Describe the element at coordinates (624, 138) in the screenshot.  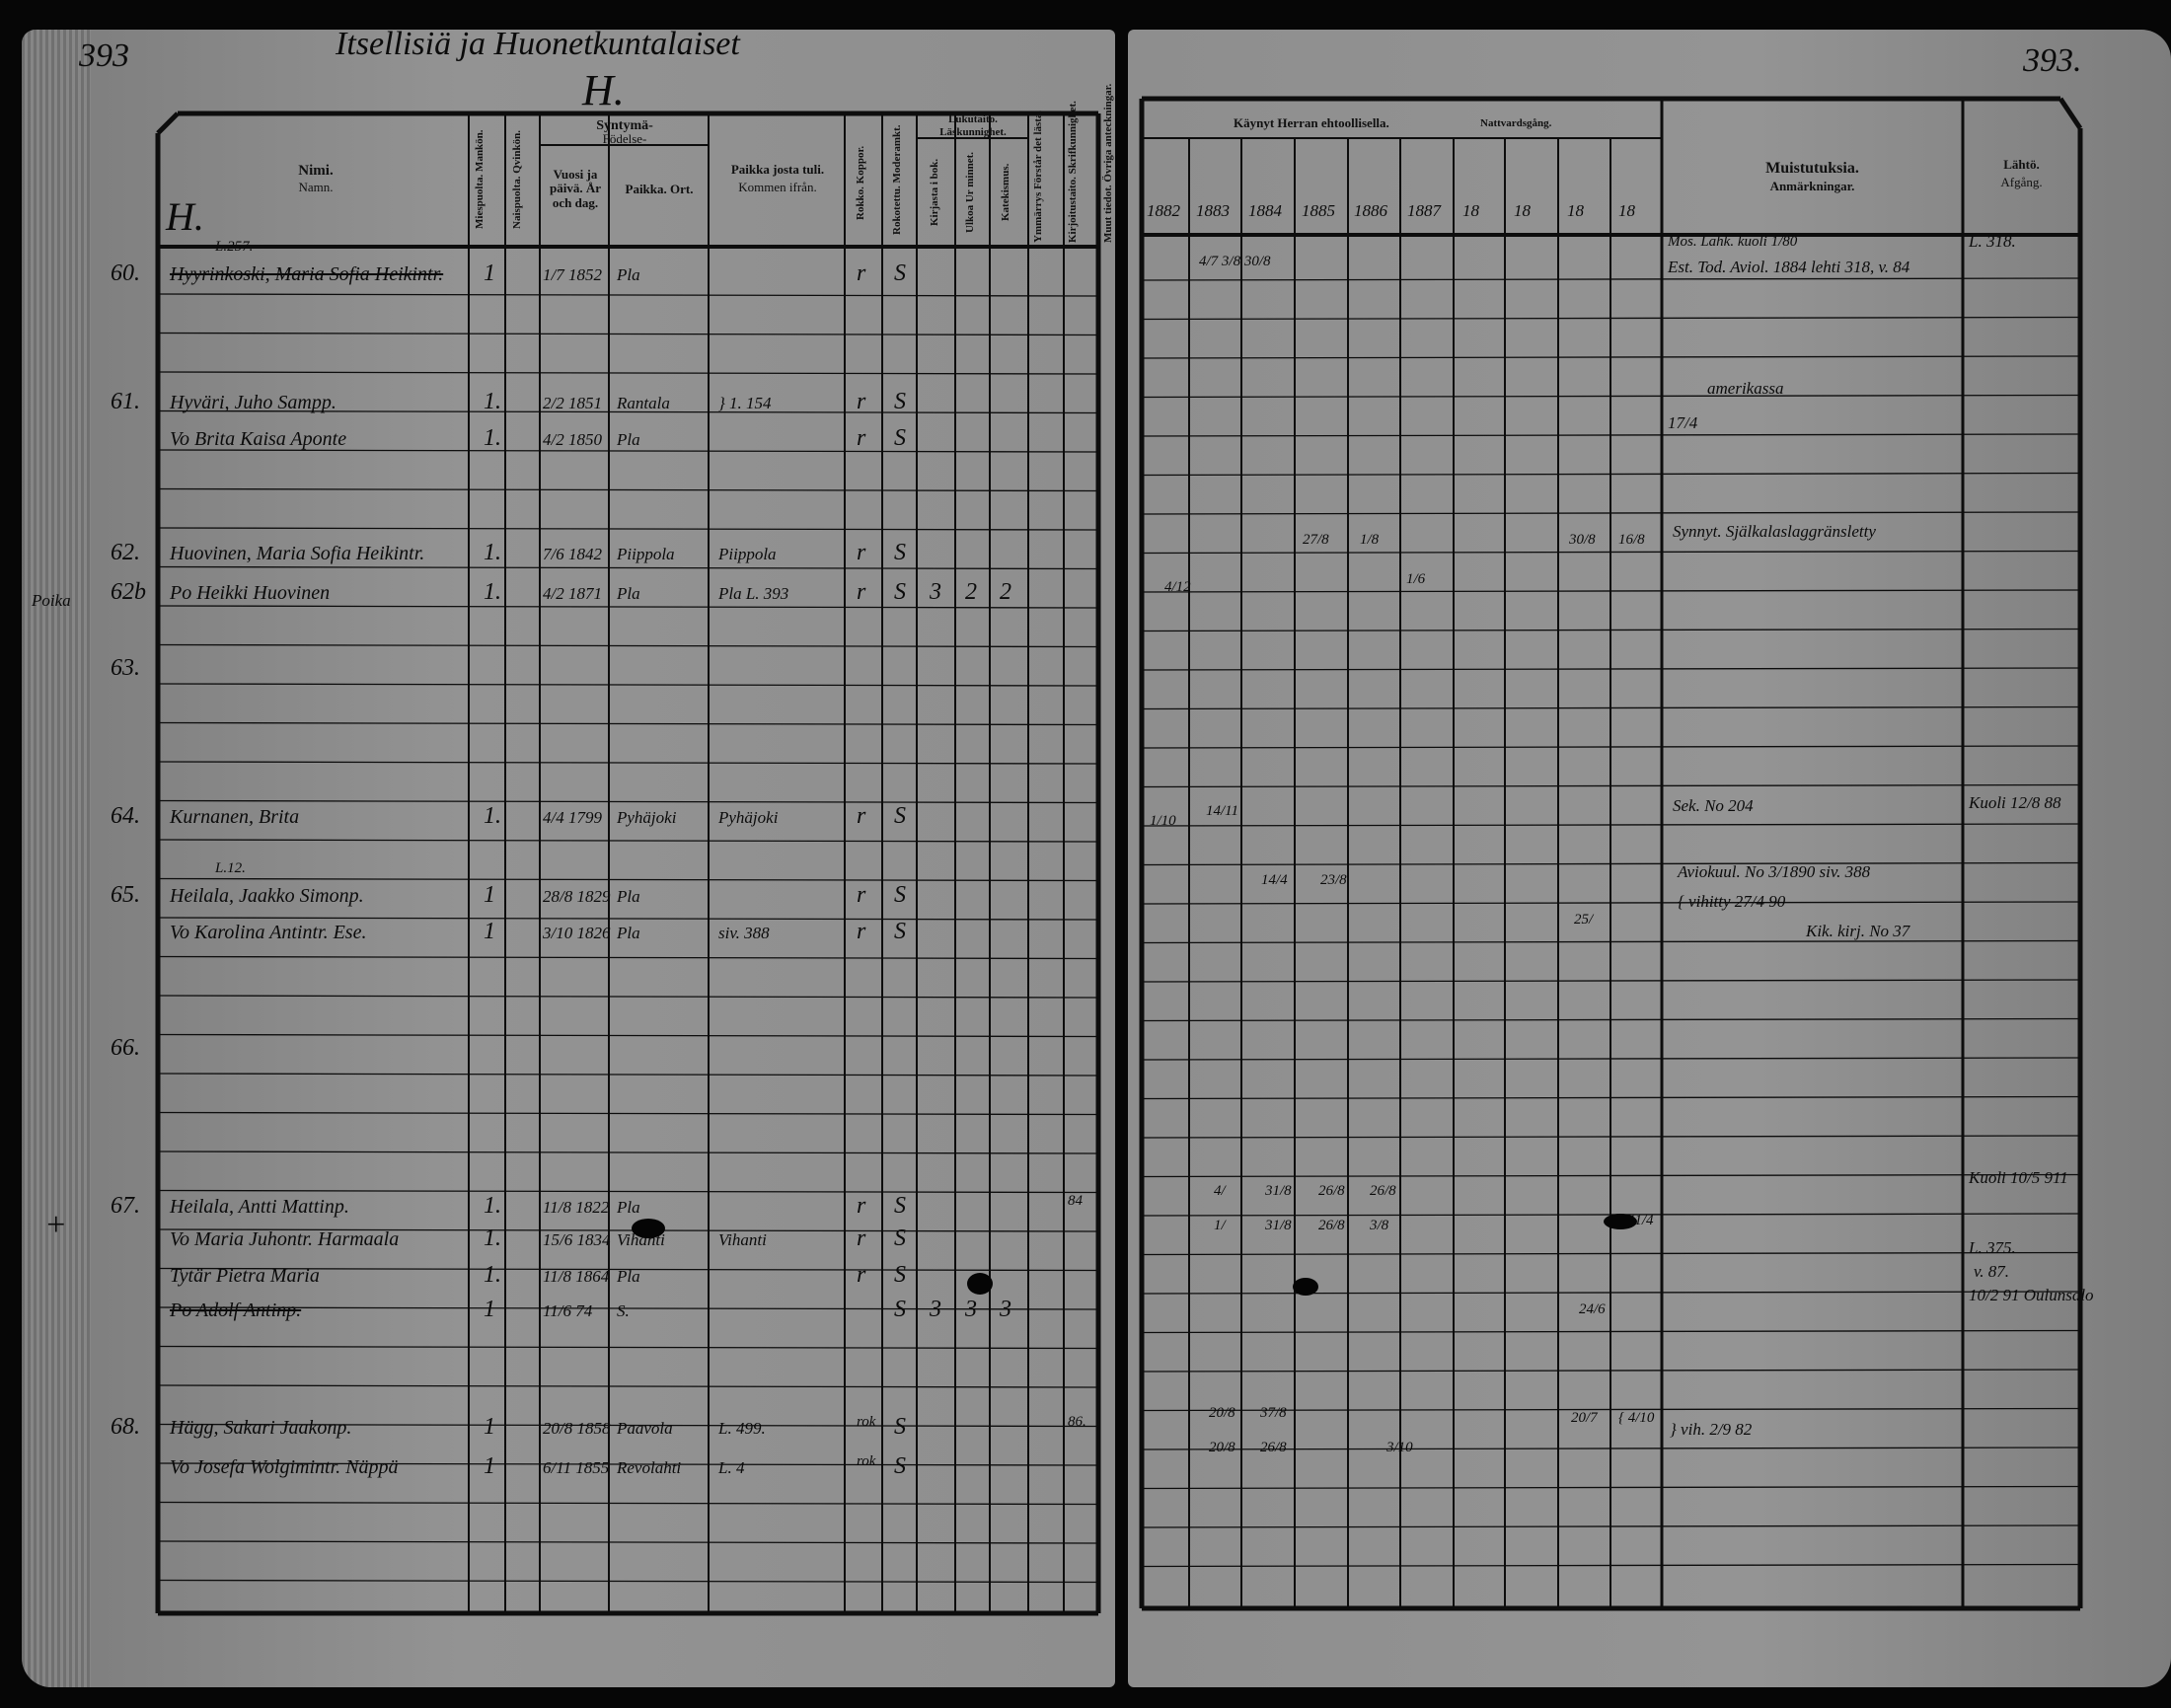
I see `header-birth-sv: Födelse-` at that location.